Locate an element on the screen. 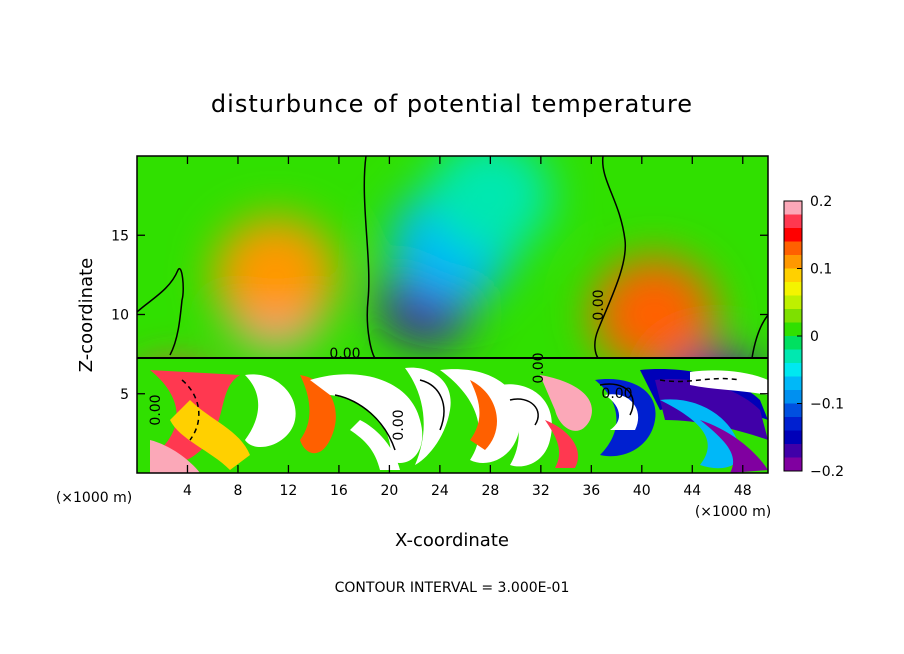 This screenshot has height=654, width=904. x-axis-label: X-coordinate is located at coordinates (452, 540).